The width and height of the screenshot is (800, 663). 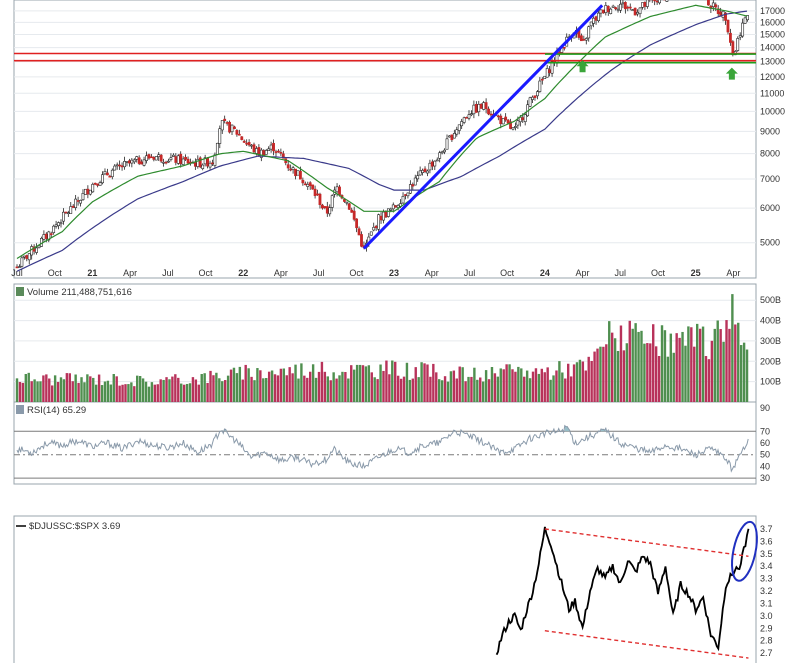 What do you see at coordinates (770, 340) in the screenshot?
I see `volume-axis: 100B 200B 300B 400B 500B` at bounding box center [770, 340].